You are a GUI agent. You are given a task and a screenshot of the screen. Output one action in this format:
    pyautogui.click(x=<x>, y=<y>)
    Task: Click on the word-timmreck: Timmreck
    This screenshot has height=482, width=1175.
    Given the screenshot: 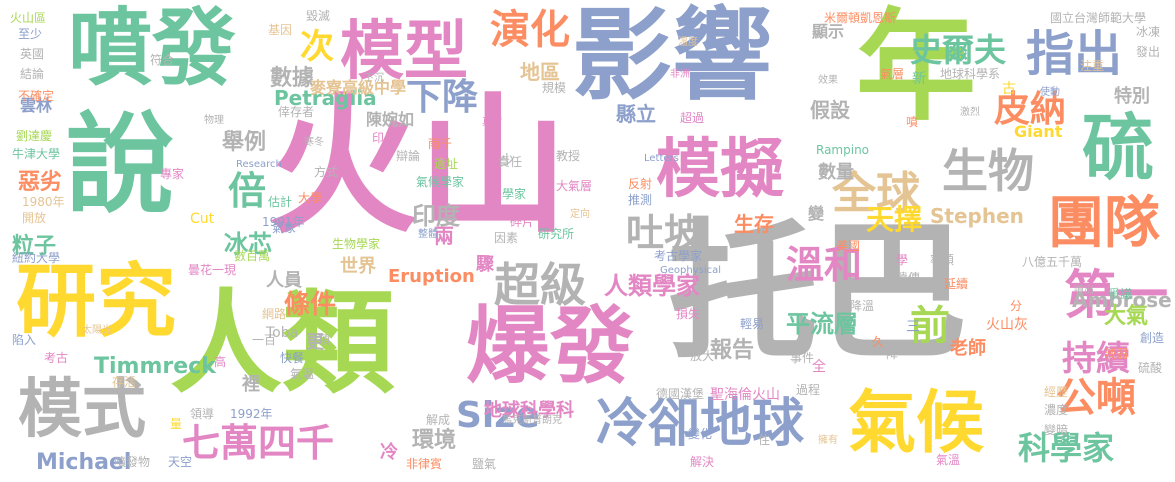 What is the action you would take?
    pyautogui.click(x=155, y=366)
    